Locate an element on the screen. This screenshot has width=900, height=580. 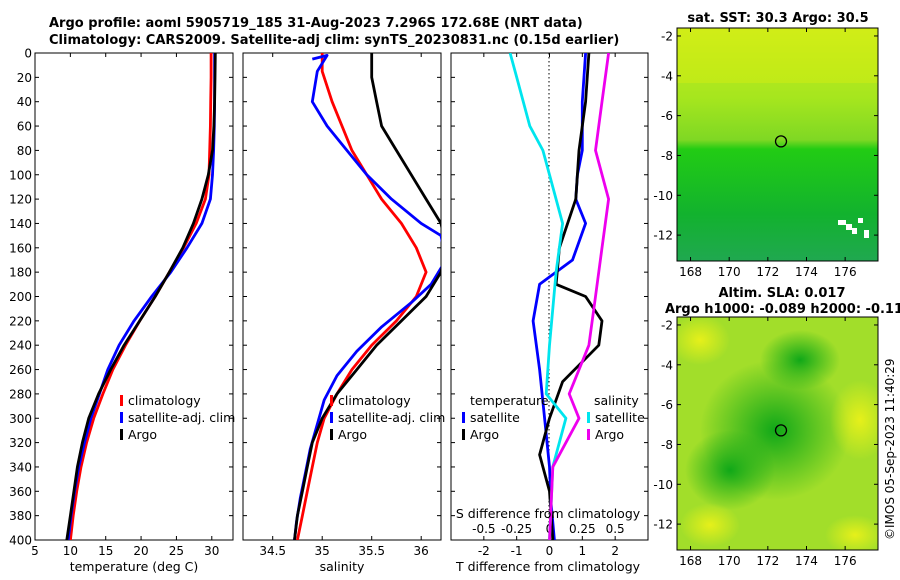
temperature-xlabel: temperature (deg C) is located at coordinates (134, 566).